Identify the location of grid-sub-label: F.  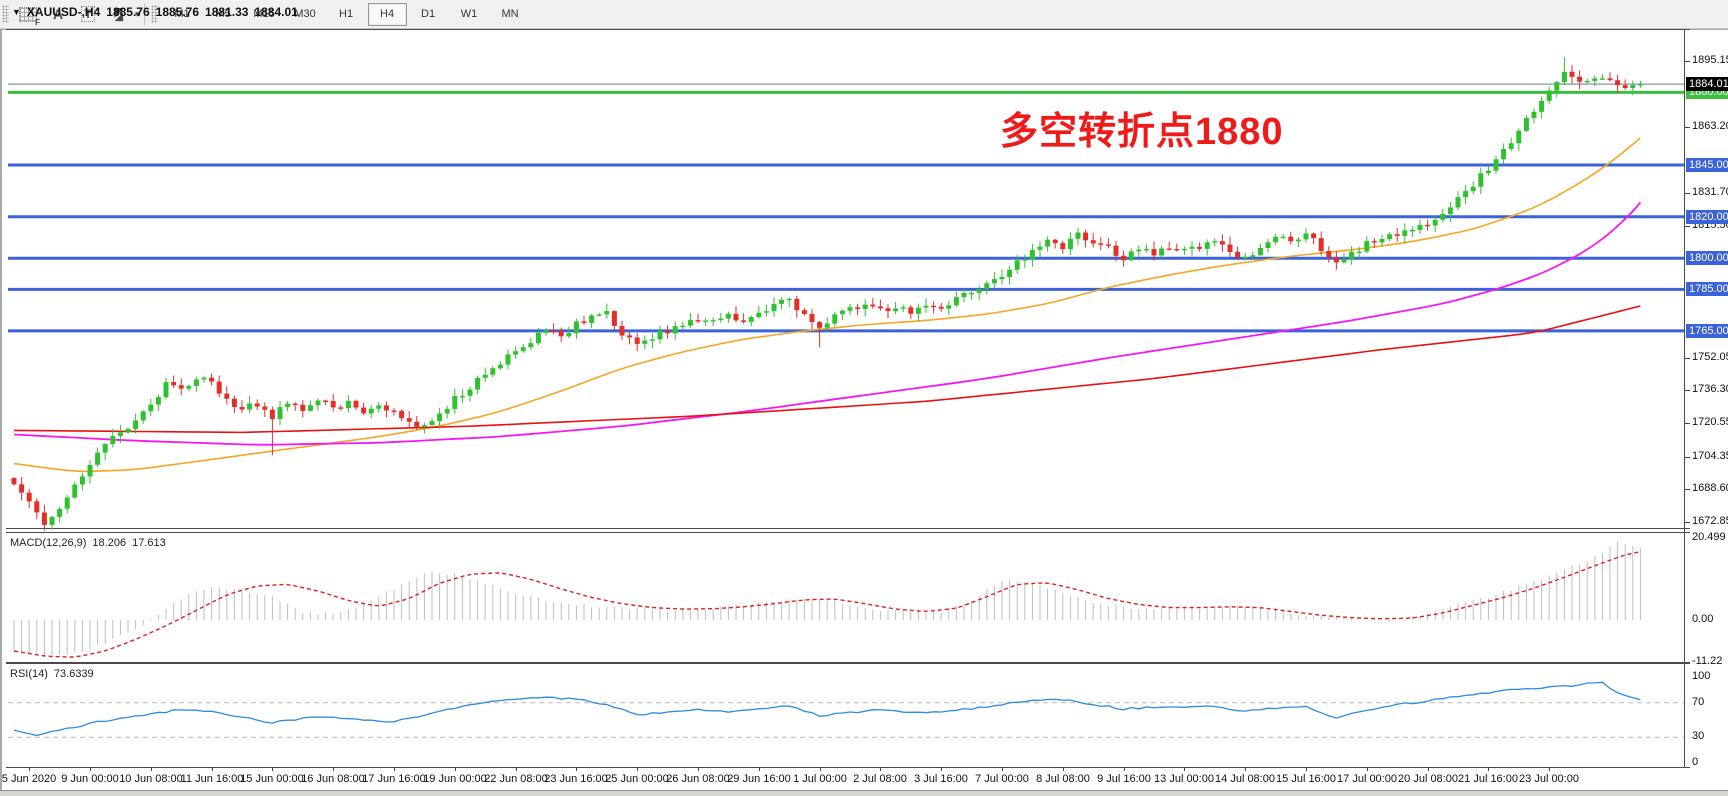
(37, 22).